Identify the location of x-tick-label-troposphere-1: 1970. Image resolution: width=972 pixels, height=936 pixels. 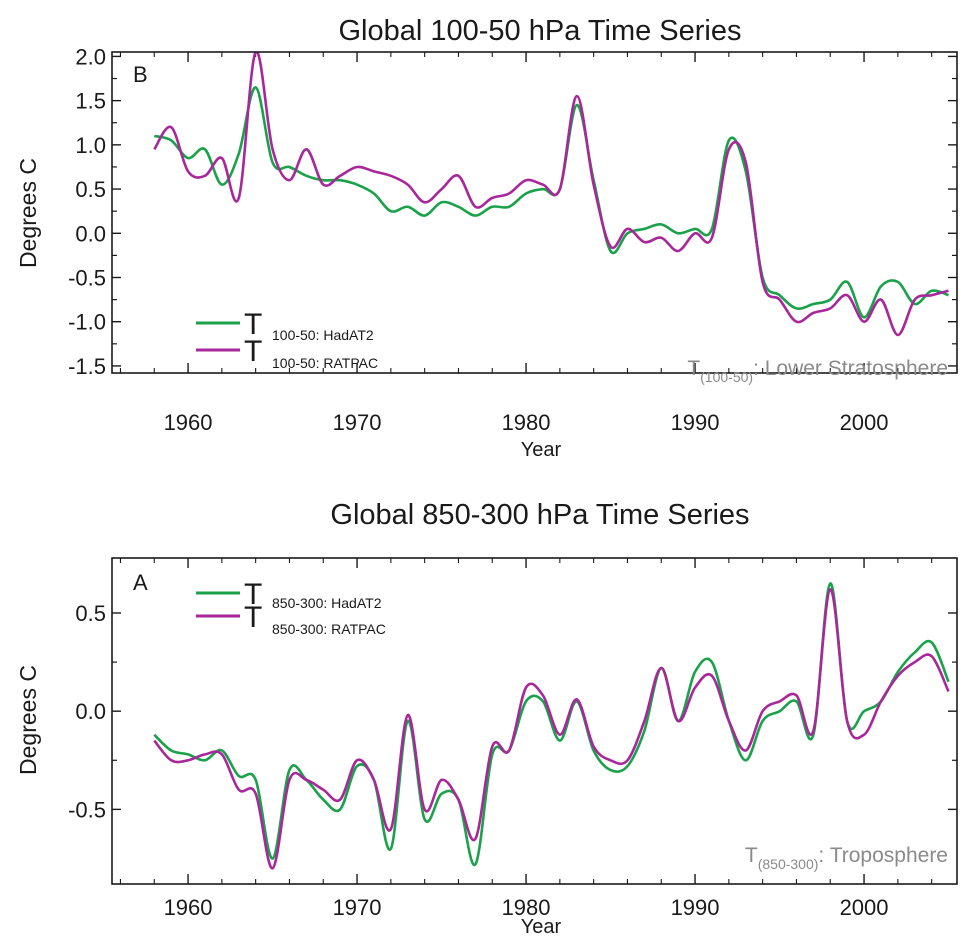
(357, 907).